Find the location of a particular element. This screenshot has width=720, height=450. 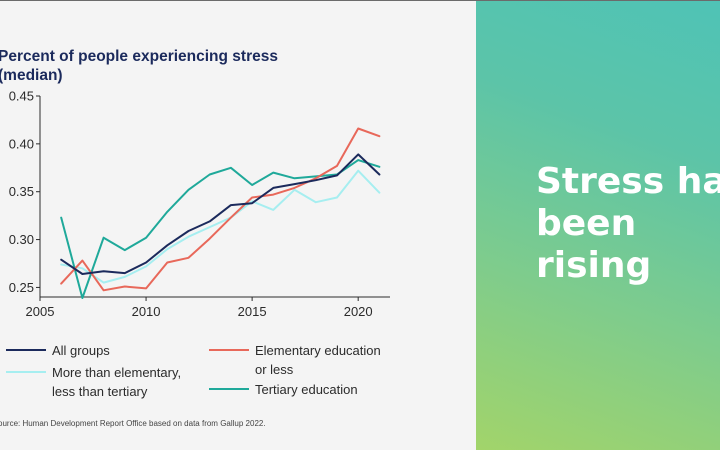

series-line-tertiary-education is located at coordinates (220, 229).